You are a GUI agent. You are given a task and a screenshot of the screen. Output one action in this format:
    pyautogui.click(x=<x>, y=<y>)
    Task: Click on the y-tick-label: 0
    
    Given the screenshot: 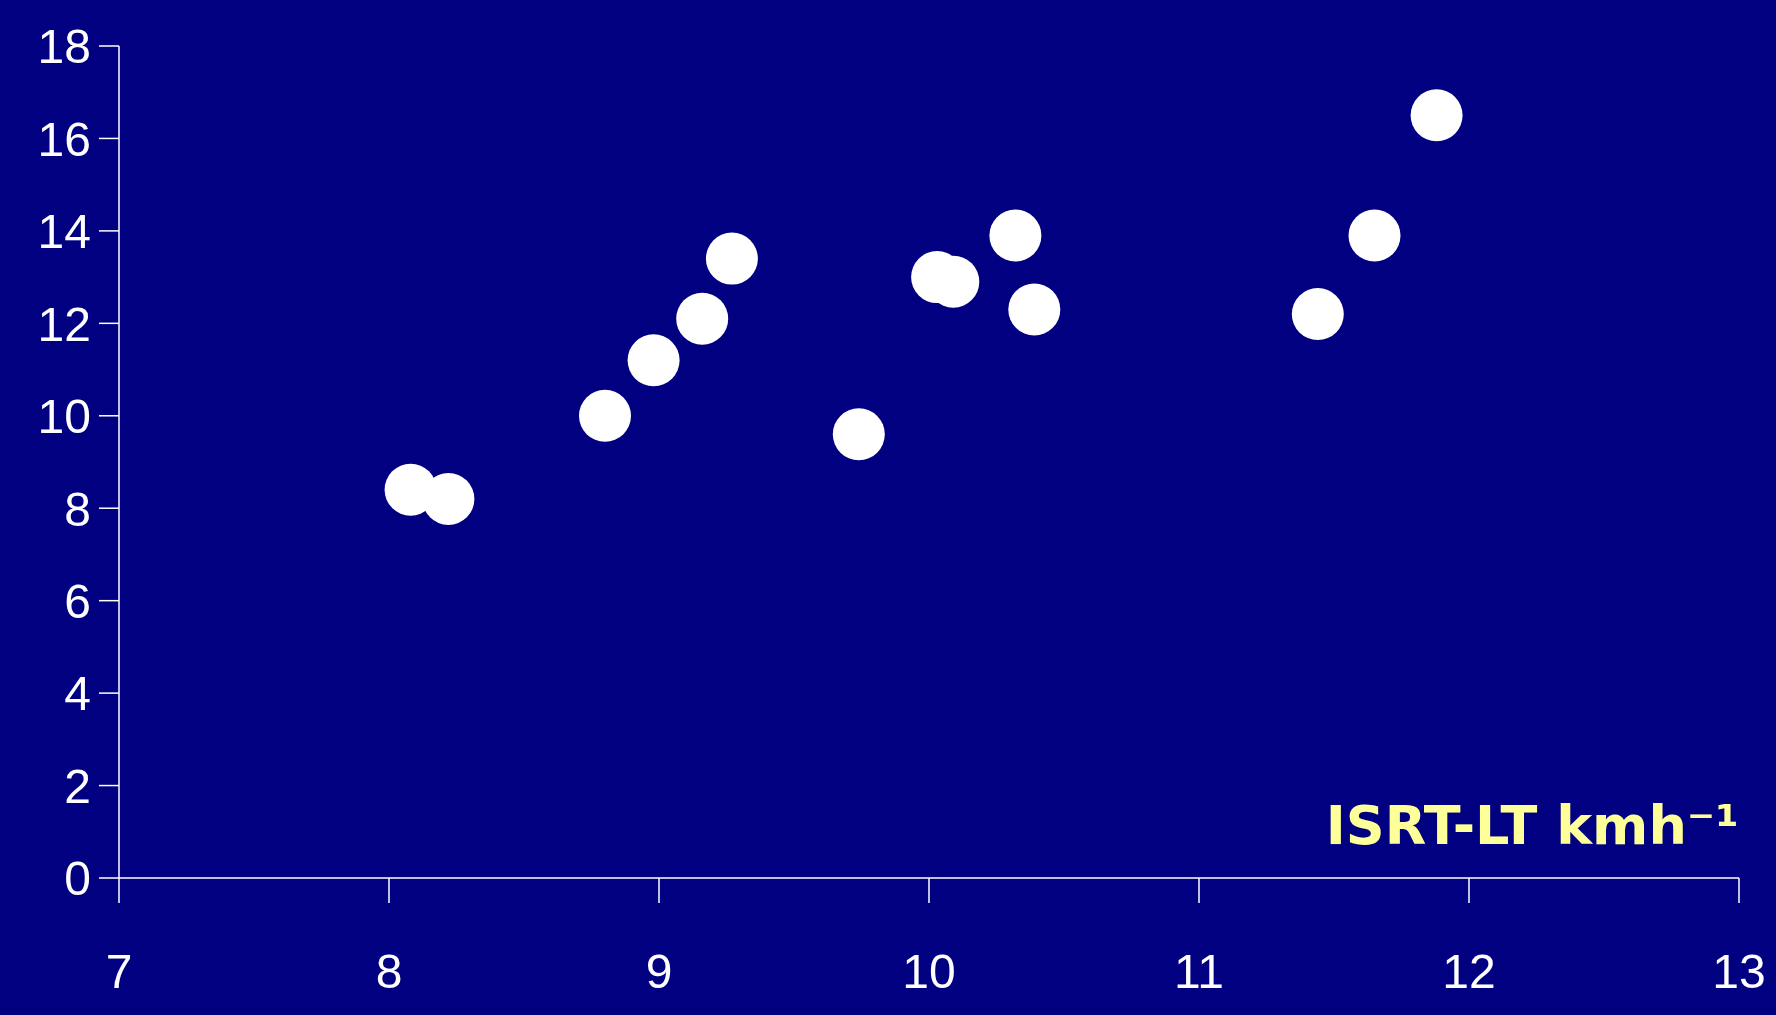 What is the action you would take?
    pyautogui.click(x=77, y=879)
    